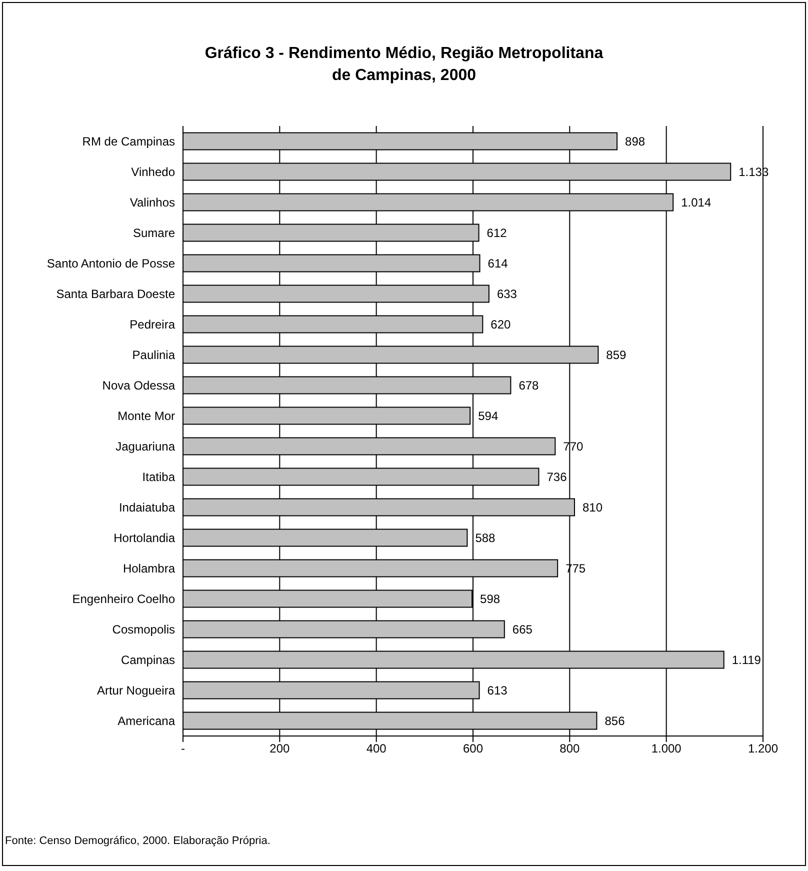 The height and width of the screenshot is (871, 808). I want to click on data-label: 614, so click(498, 263).